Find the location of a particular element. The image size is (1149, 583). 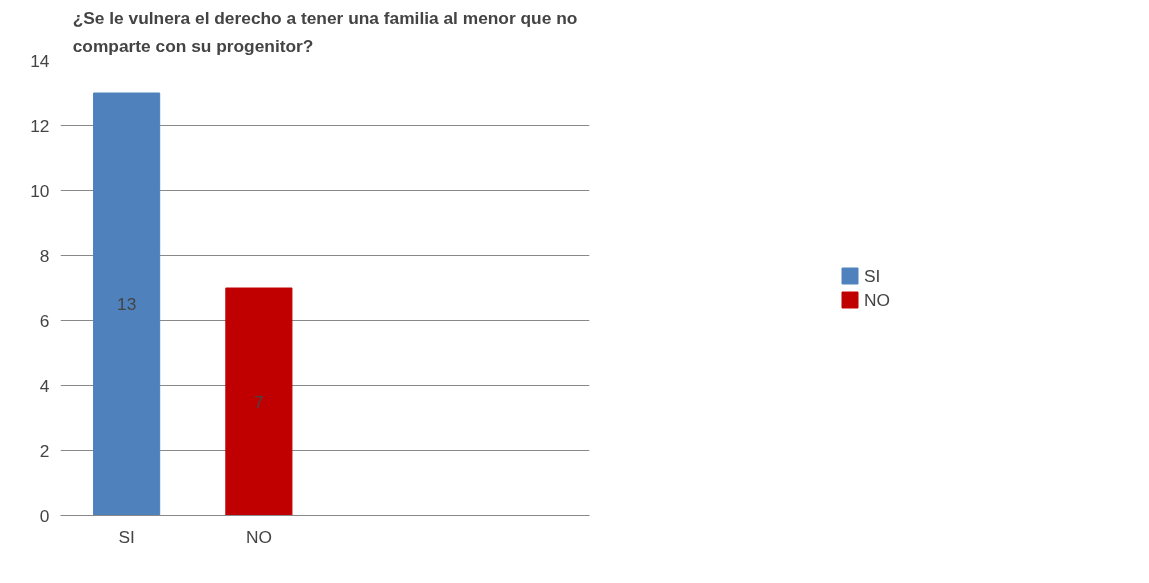

legend-label: NO is located at coordinates (877, 299).